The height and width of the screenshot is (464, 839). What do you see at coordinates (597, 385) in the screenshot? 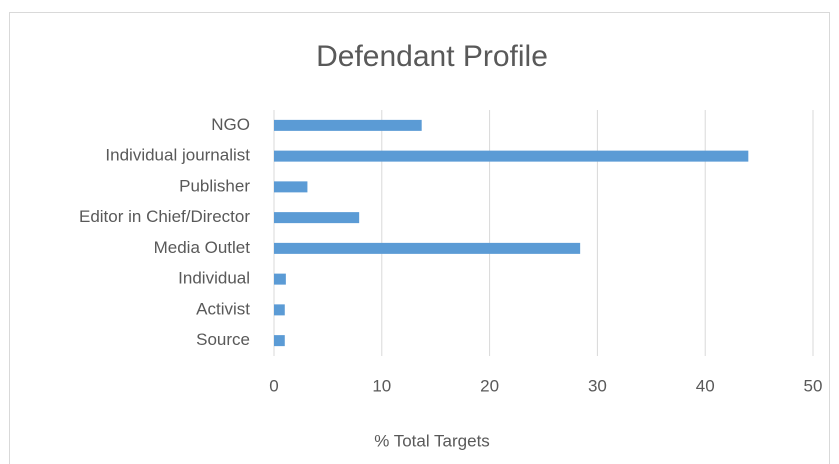
I see `x-tick-label: 30` at bounding box center [597, 385].